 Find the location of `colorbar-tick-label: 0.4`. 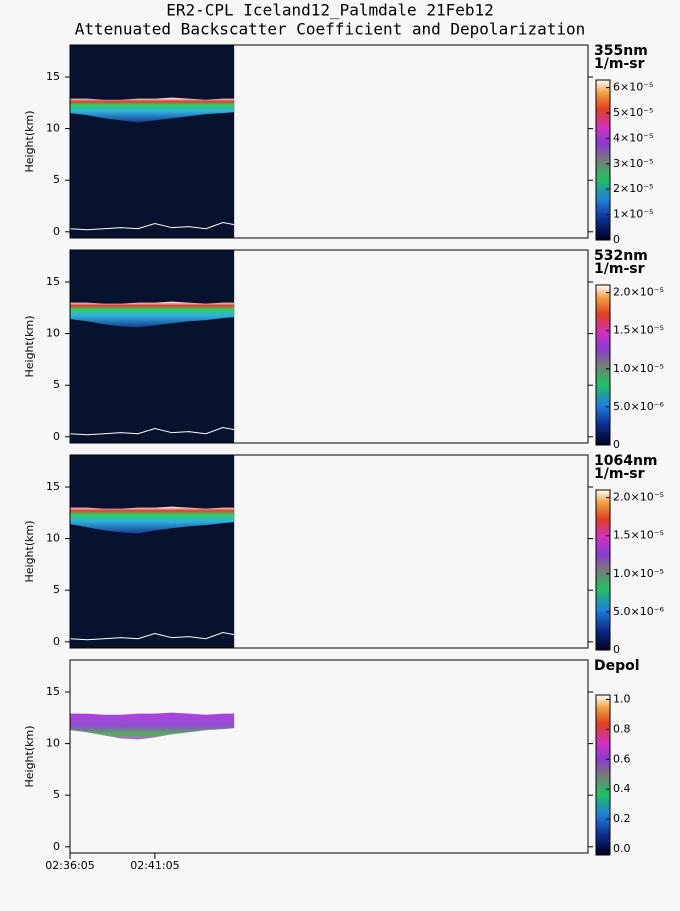

colorbar-tick-label: 0.4 is located at coordinates (622, 788).